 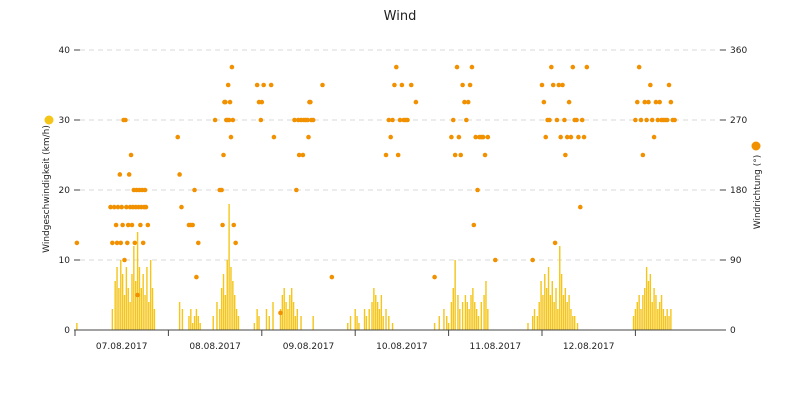 I want to click on right-tick-label: 180, so click(x=738, y=191).